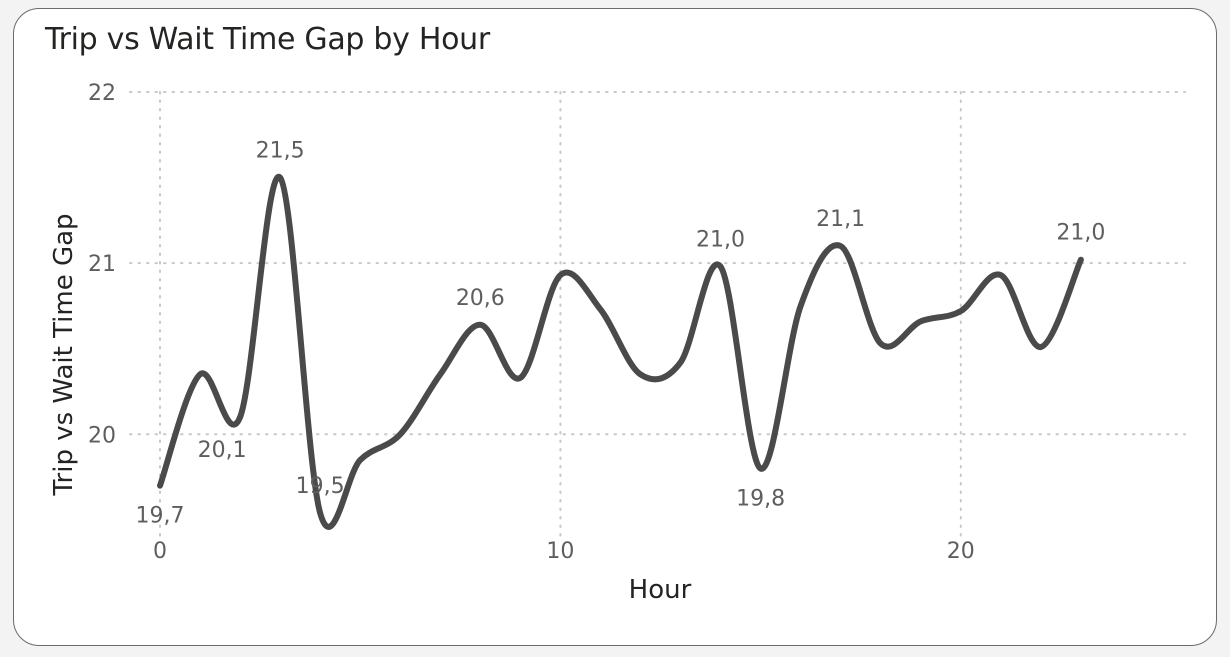 Image resolution: width=1230 pixels, height=657 pixels. Describe the element at coordinates (267, 39) in the screenshot. I see `chart-title: Trip vs Wait Time Gap by Hour` at that location.